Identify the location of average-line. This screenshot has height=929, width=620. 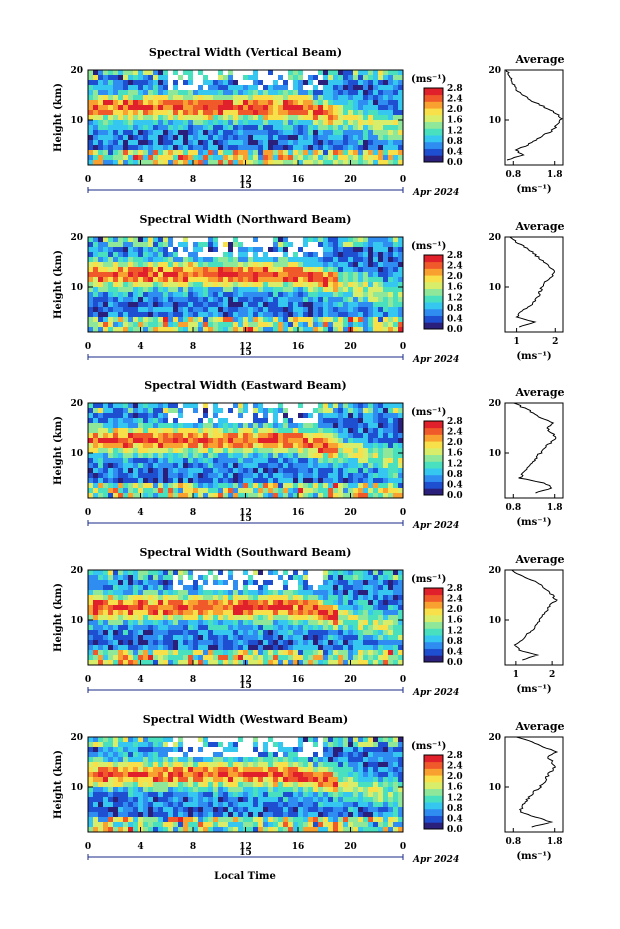
(534, 115).